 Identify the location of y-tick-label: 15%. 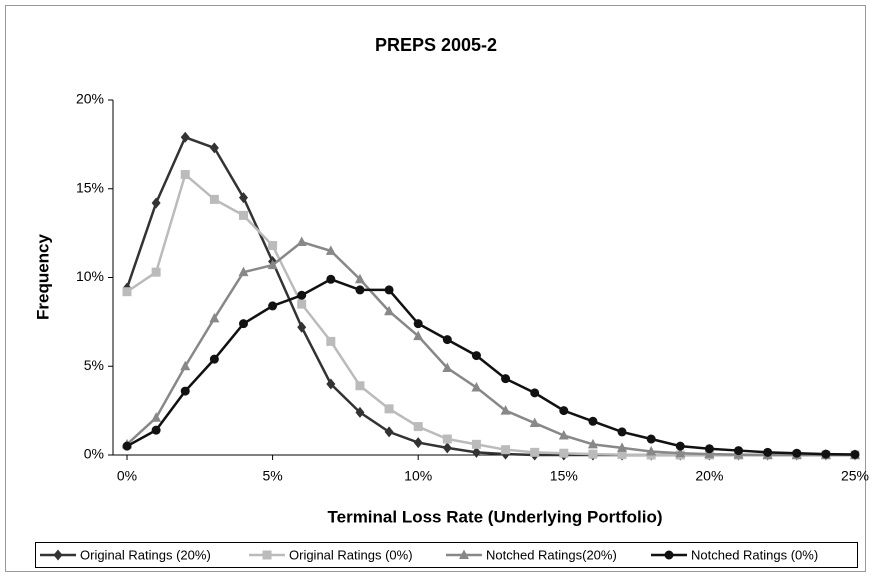
(90, 187).